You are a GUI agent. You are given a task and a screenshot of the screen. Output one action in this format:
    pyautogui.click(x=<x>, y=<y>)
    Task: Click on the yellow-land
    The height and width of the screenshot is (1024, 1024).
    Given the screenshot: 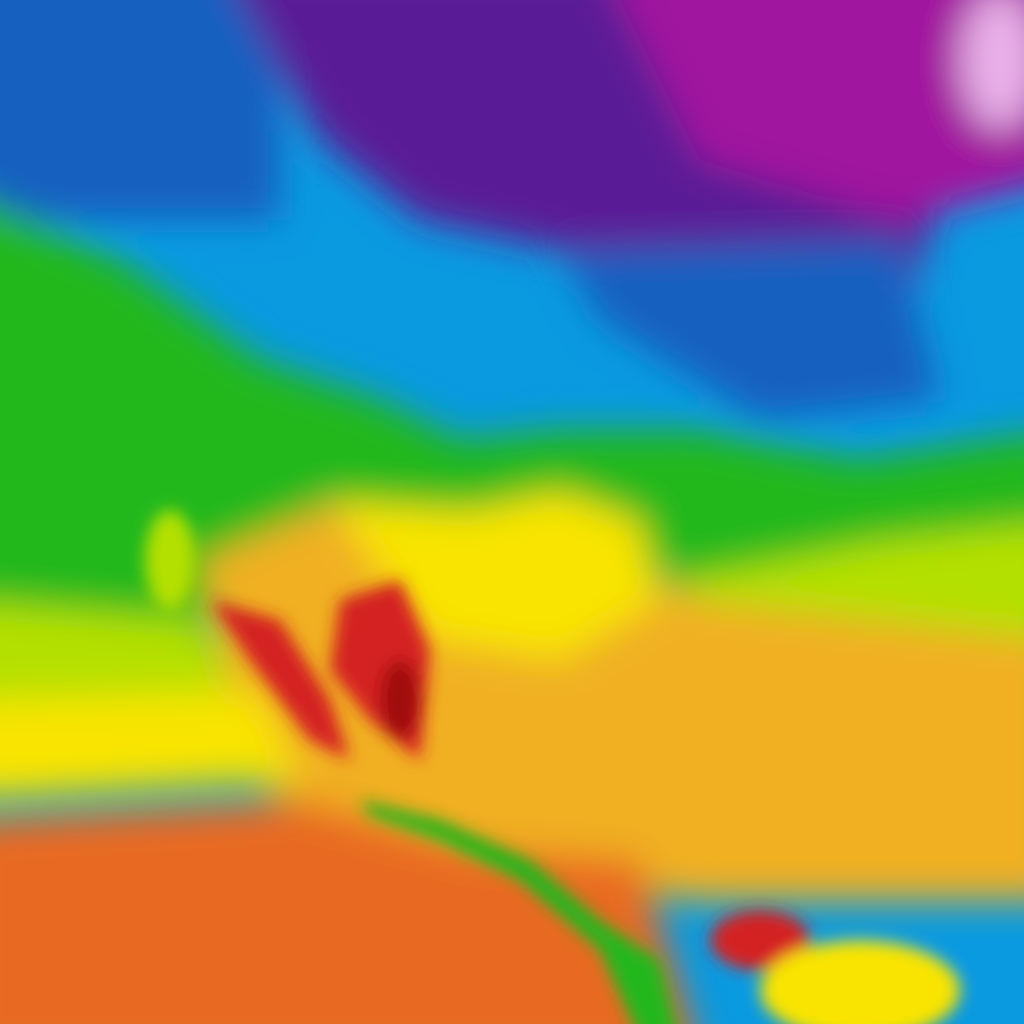 What is the action you would take?
    pyautogui.click(x=495, y=575)
    